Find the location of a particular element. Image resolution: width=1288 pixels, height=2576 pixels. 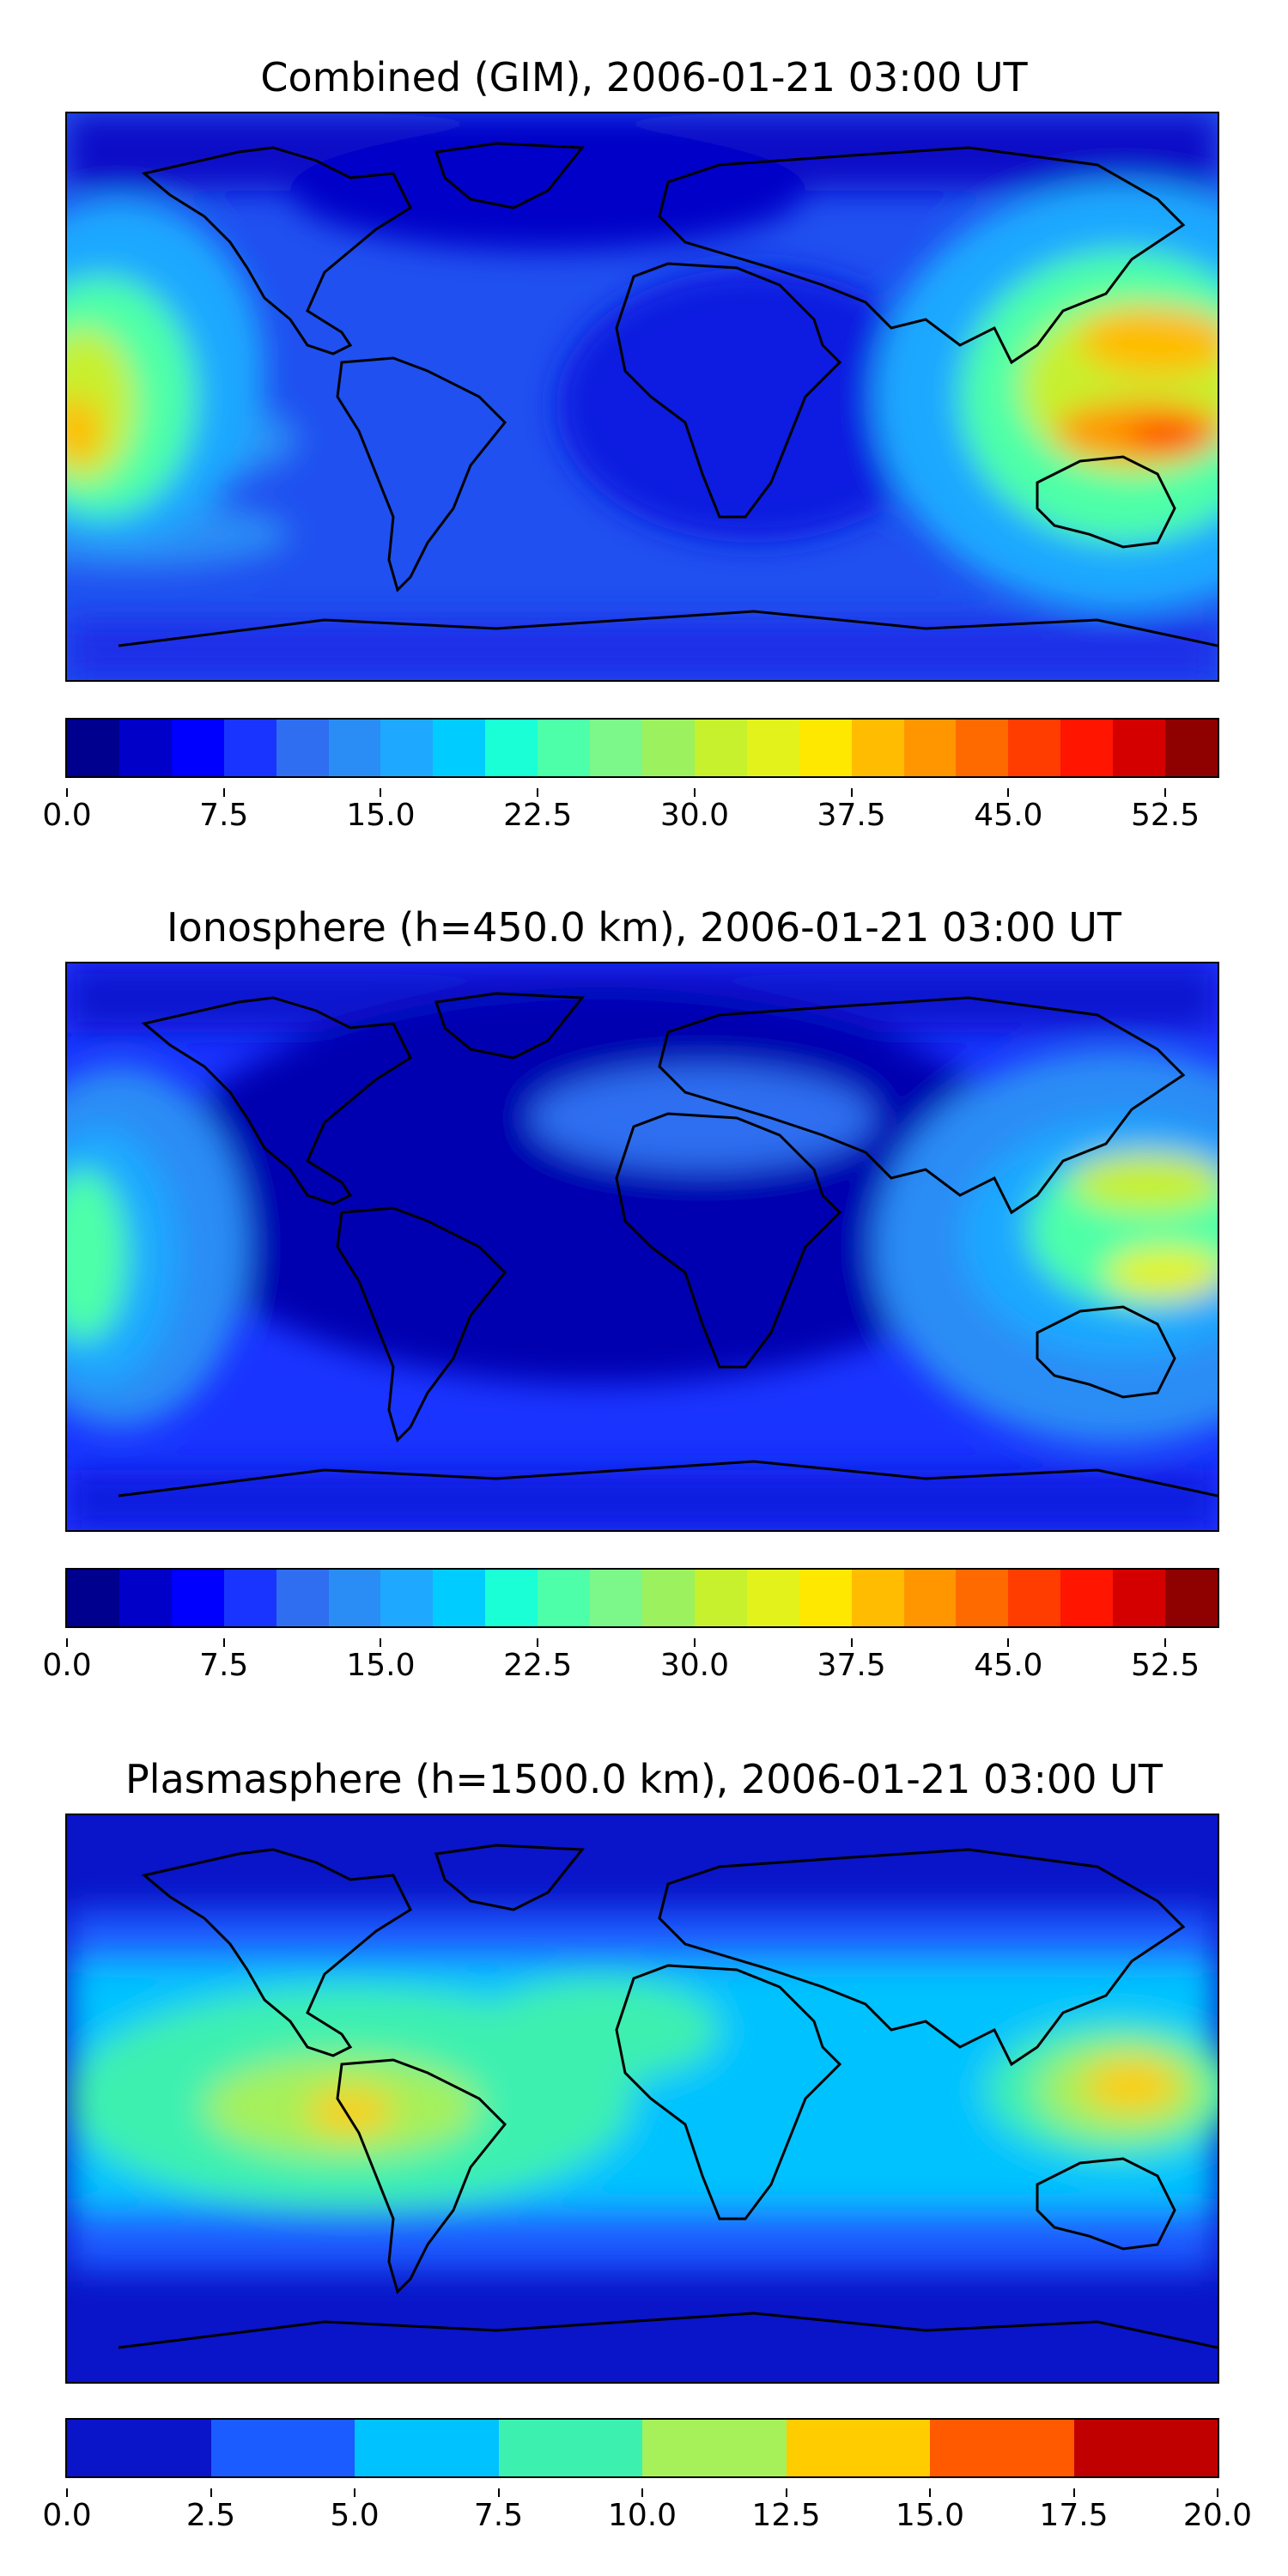

colorbar-tick-label: 12.5 is located at coordinates (786, 2515).